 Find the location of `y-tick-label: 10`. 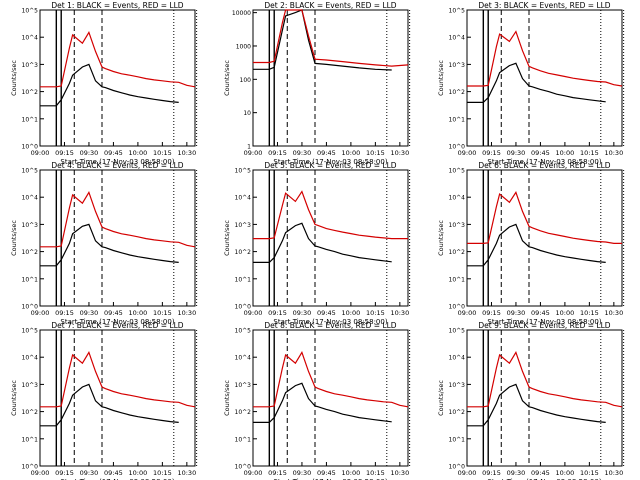

y-tick-label: 10 is located at coordinates (247, 113).